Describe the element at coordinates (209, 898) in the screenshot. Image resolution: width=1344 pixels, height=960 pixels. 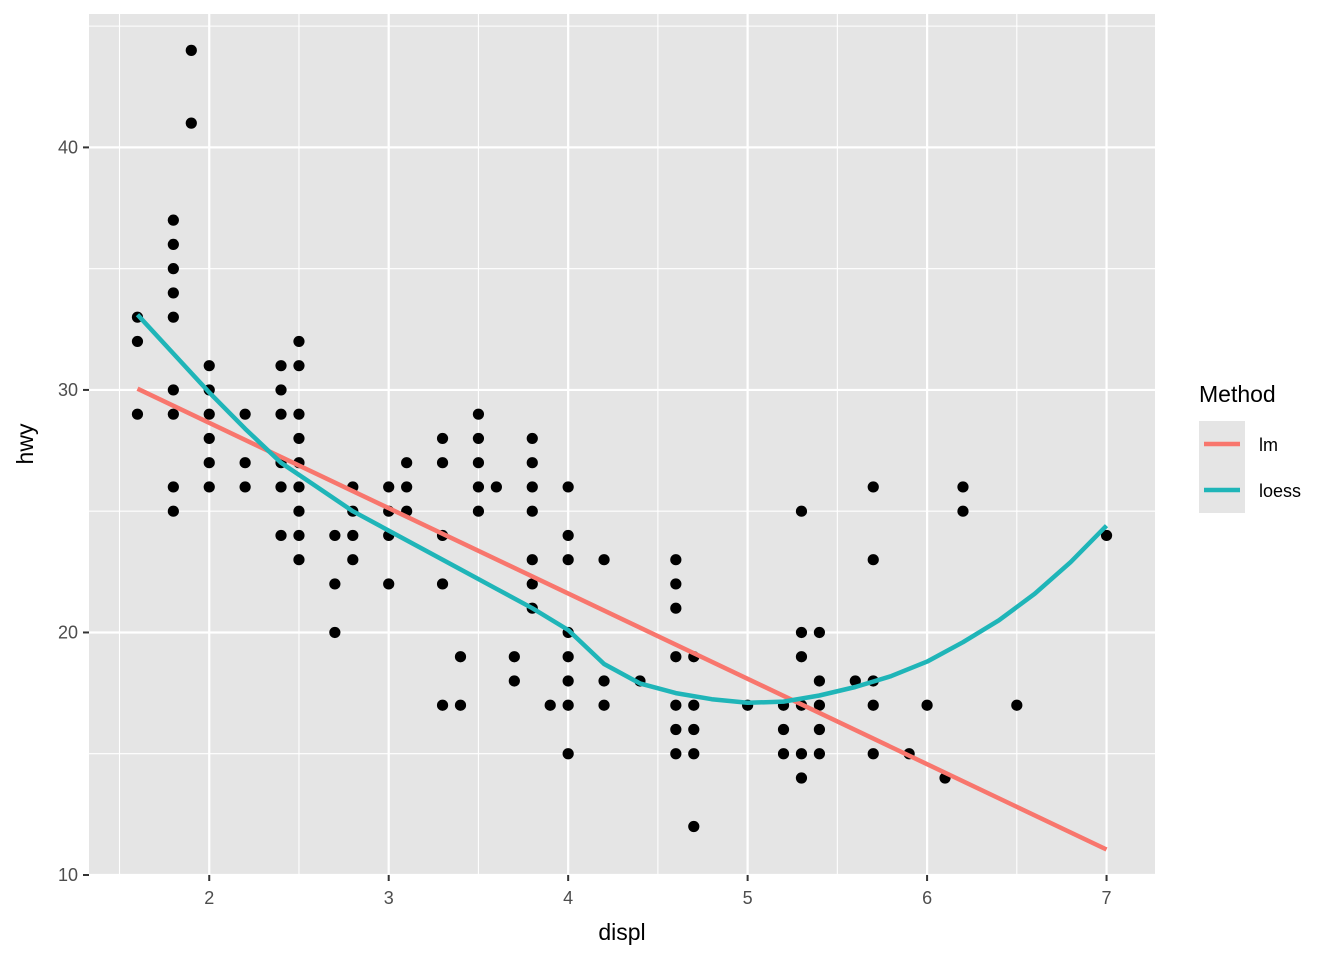
I see `x-tick-label: 2` at that location.